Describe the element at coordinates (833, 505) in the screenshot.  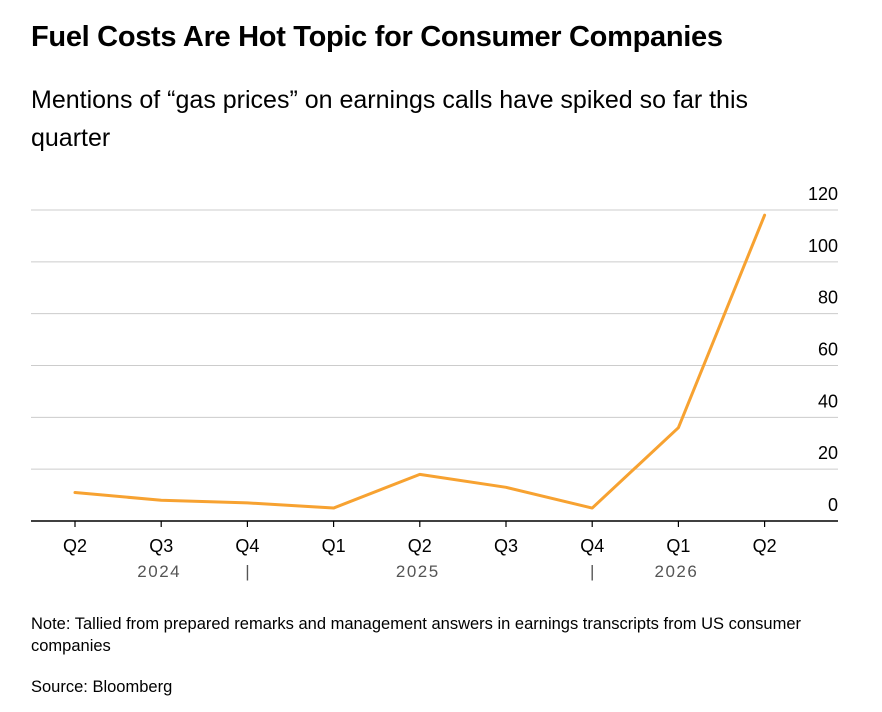
I see `y-tick-label: 0` at that location.